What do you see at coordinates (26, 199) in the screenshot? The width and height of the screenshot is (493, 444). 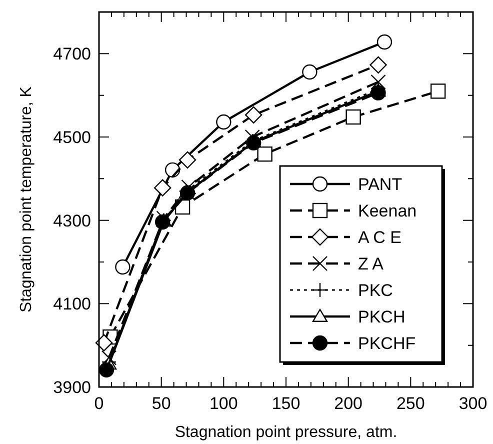 I see `y-axis-title: Stagnation point temperature, K` at bounding box center [26, 199].